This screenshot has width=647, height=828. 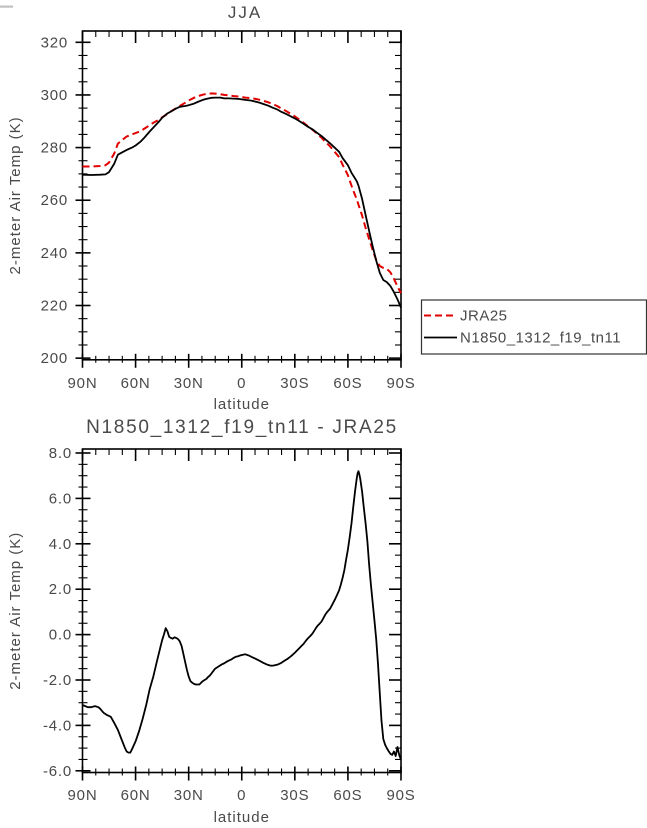 What do you see at coordinates (245, 12) in the screenshot?
I see `chart-title: JJA` at bounding box center [245, 12].